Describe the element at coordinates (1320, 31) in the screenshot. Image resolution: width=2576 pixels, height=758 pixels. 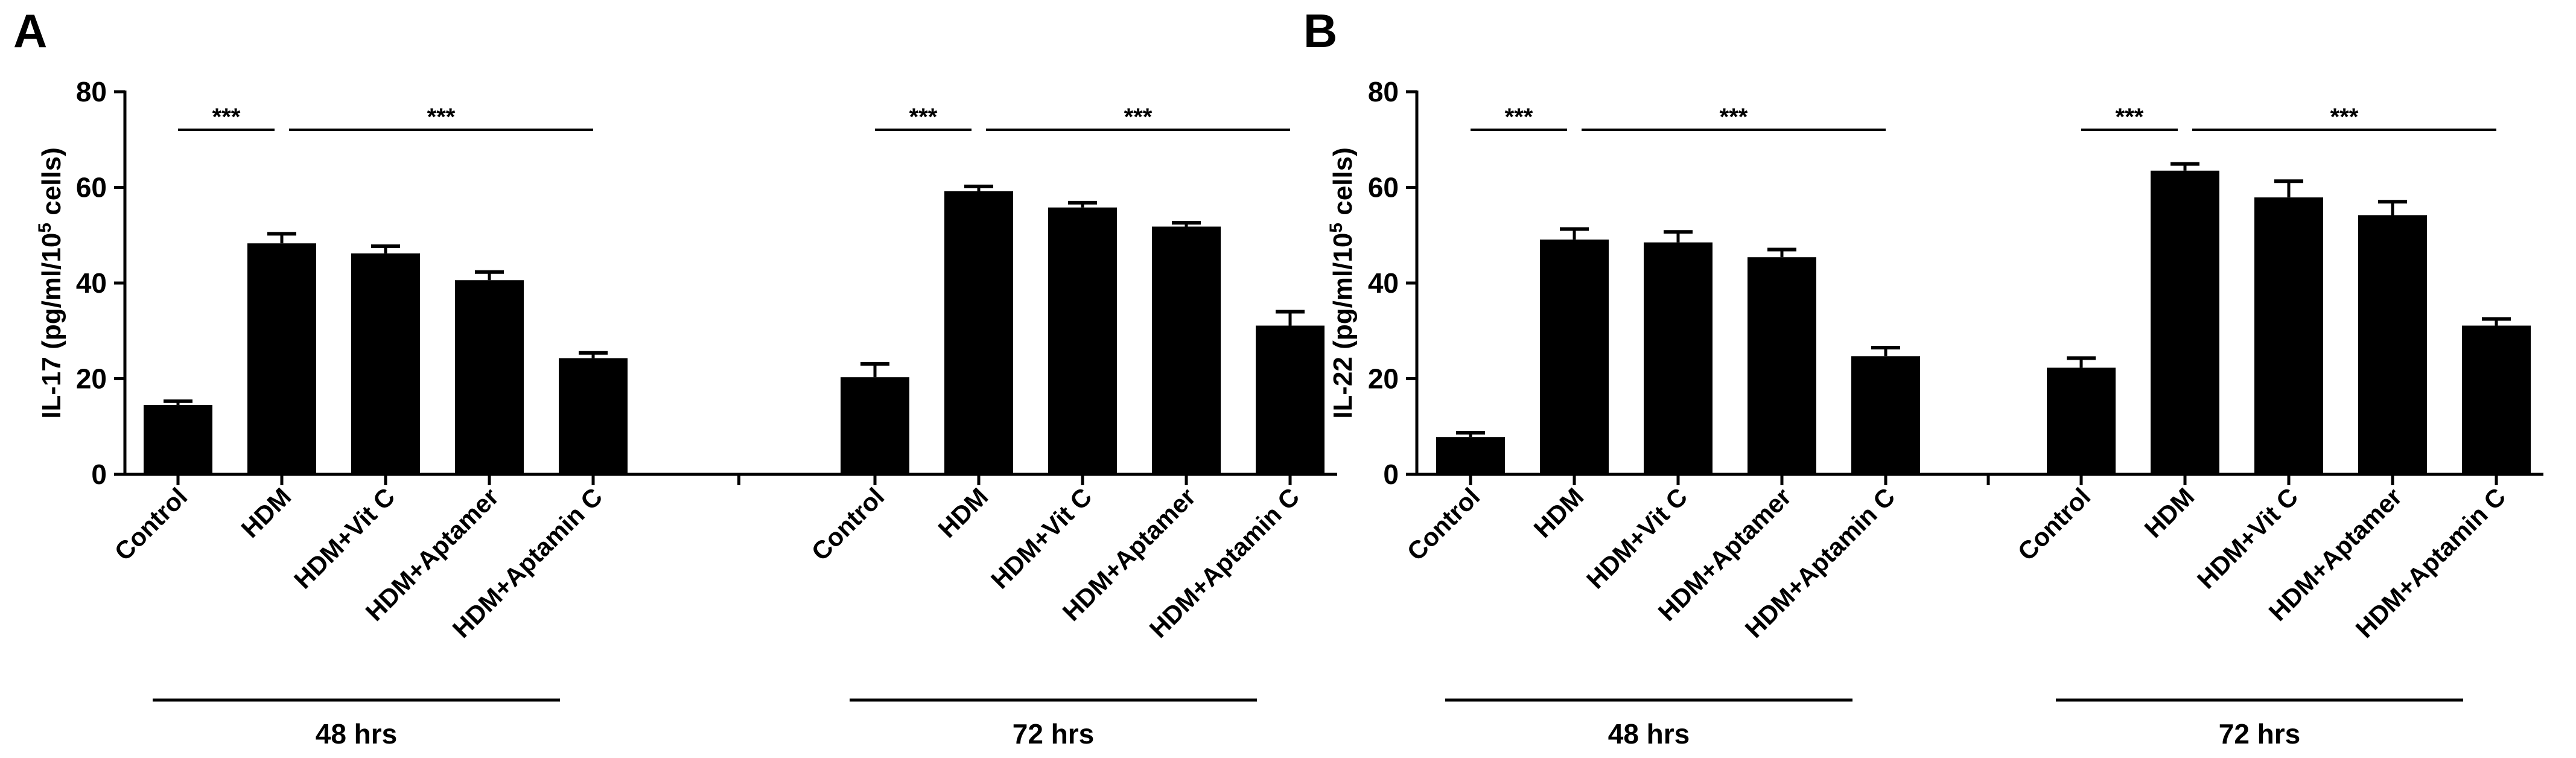
I see `panel-letter: B` at that location.